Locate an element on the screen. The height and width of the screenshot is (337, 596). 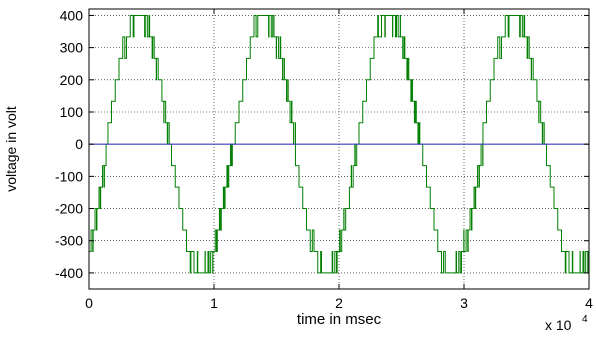
y-tick-label: 100 is located at coordinates (72, 112).